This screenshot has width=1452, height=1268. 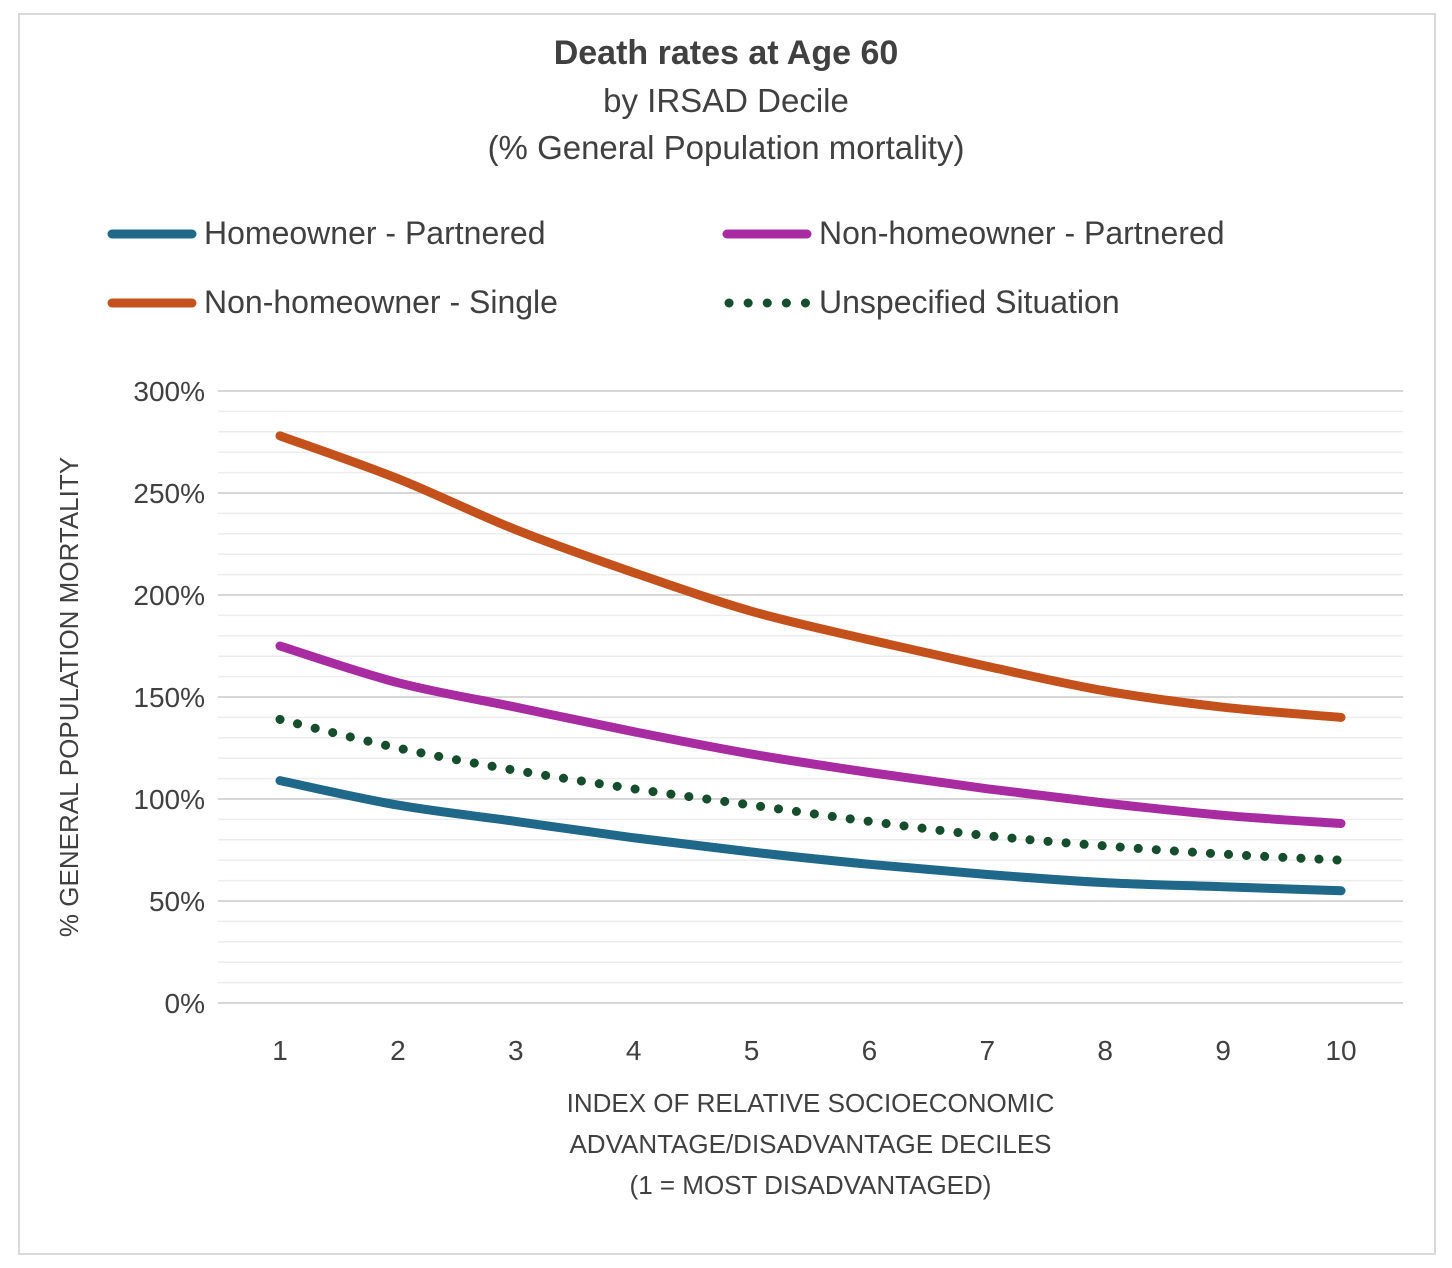 I want to click on series-line-homeowner-partnered, so click(x=810, y=836).